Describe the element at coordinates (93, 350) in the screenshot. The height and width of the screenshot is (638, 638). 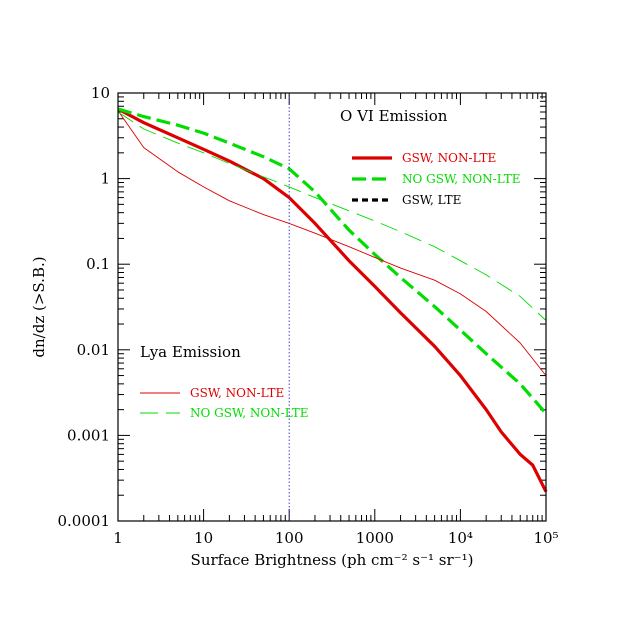
I see `y-tick-label: 0.01` at that location.